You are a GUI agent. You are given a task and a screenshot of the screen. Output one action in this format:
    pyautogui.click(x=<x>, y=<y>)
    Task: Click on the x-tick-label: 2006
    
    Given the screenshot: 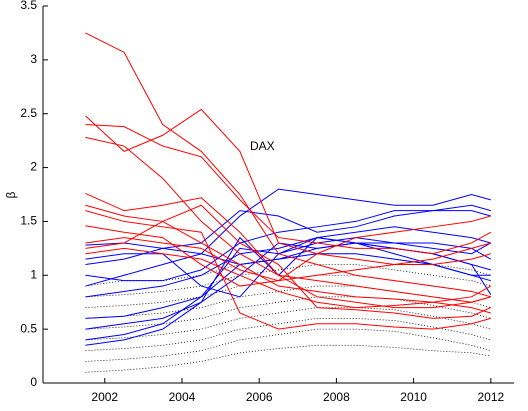 What is the action you would take?
    pyautogui.click(x=259, y=397)
    